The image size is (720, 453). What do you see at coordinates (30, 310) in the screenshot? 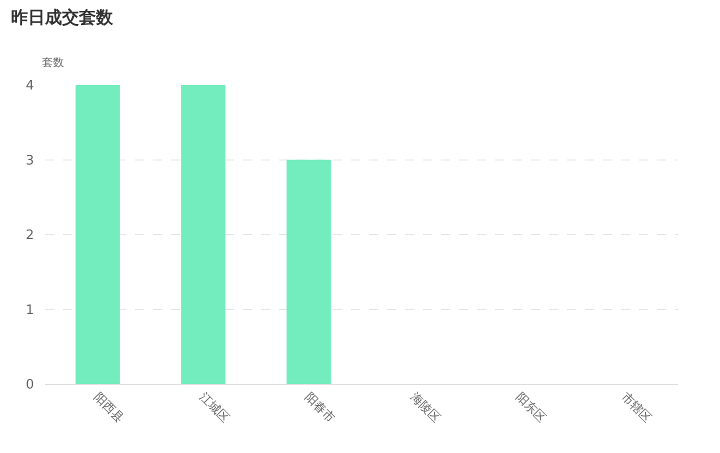
I see `y-tick-label: 1` at bounding box center [30, 310].